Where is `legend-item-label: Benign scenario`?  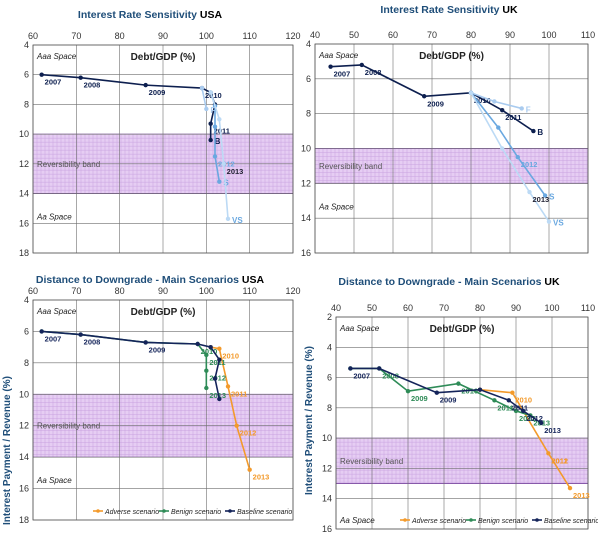 legend-item-label: Benign scenario is located at coordinates (196, 512).